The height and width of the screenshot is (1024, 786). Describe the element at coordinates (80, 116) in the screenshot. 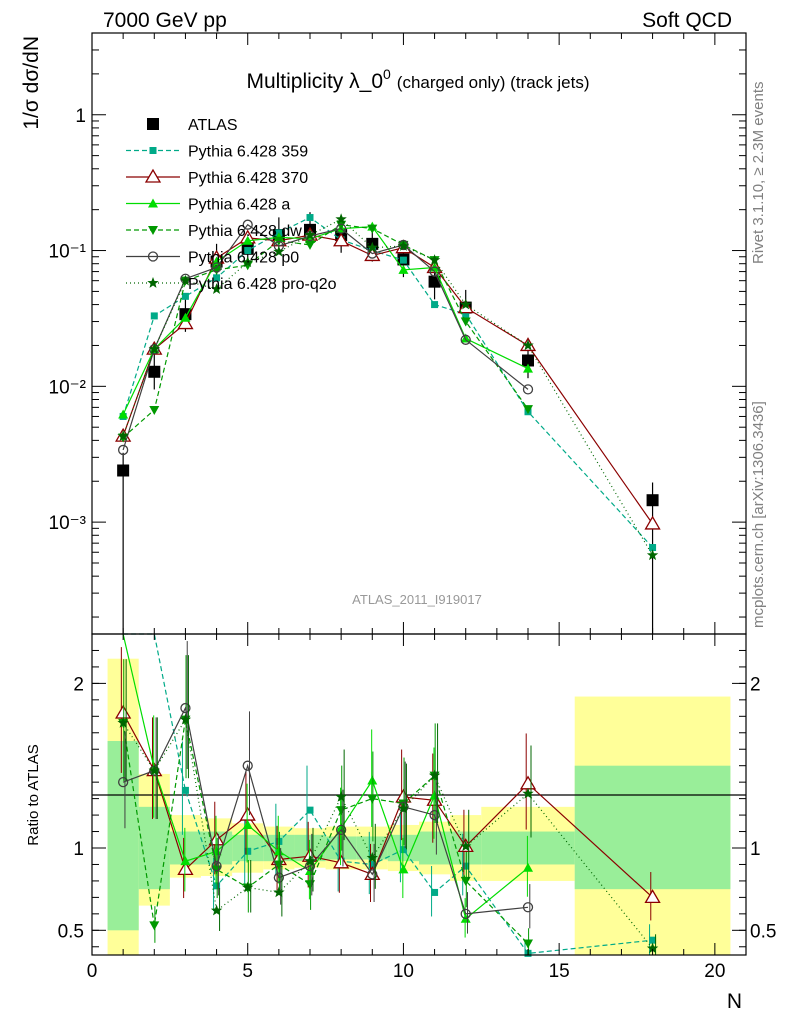

I see `y-tick-label: 1` at that location.